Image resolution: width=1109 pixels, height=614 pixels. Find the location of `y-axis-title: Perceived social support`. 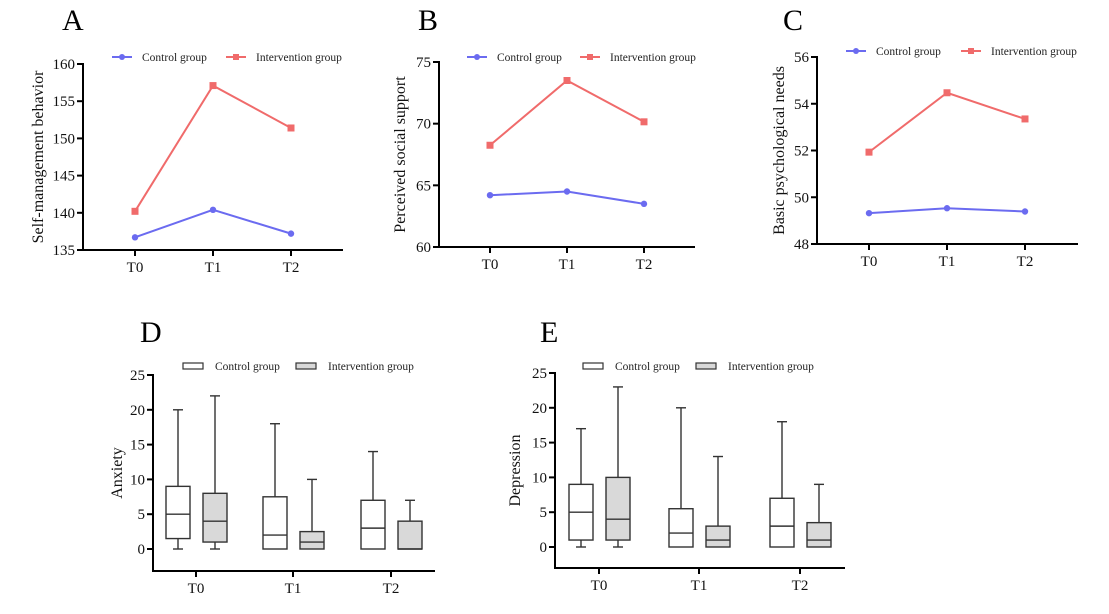

y-axis-title: Perceived social support is located at coordinates (400, 154).